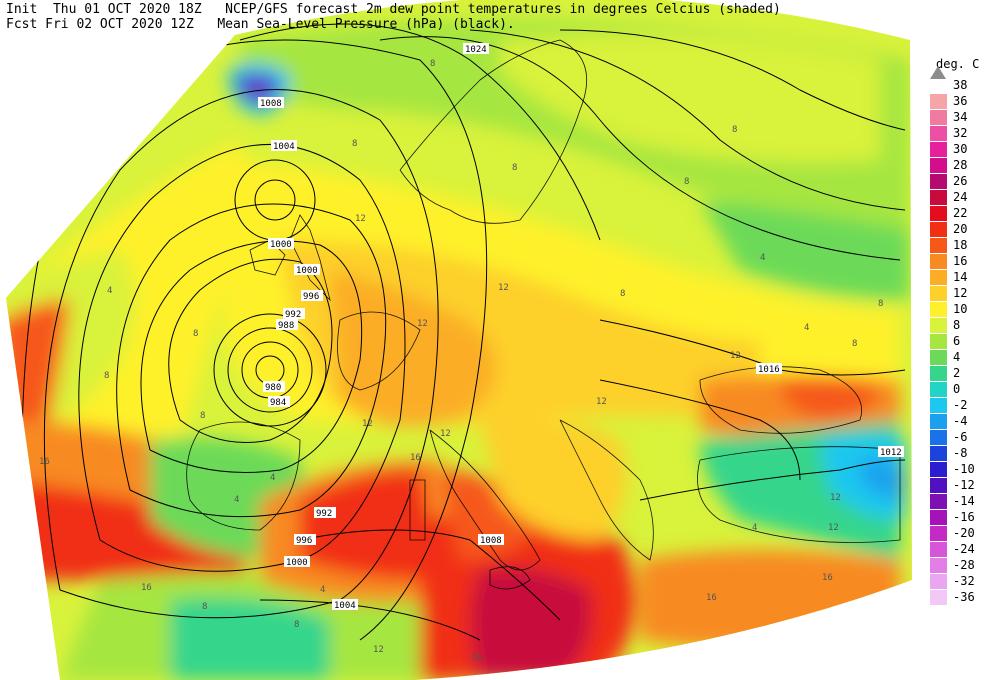 Image resolution: width=1000 pixels, height=680 pixels. Describe the element at coordinates (476, 50) in the screenshot. I see `isobar-label: 1024` at that location.